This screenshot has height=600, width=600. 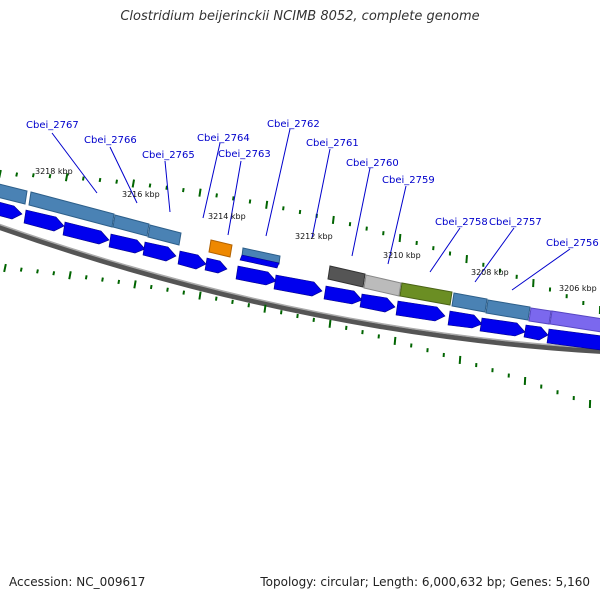 What do you see at coordinates (402, 255) in the screenshot?
I see `tick-label: 3210 kbp` at bounding box center [402, 255].